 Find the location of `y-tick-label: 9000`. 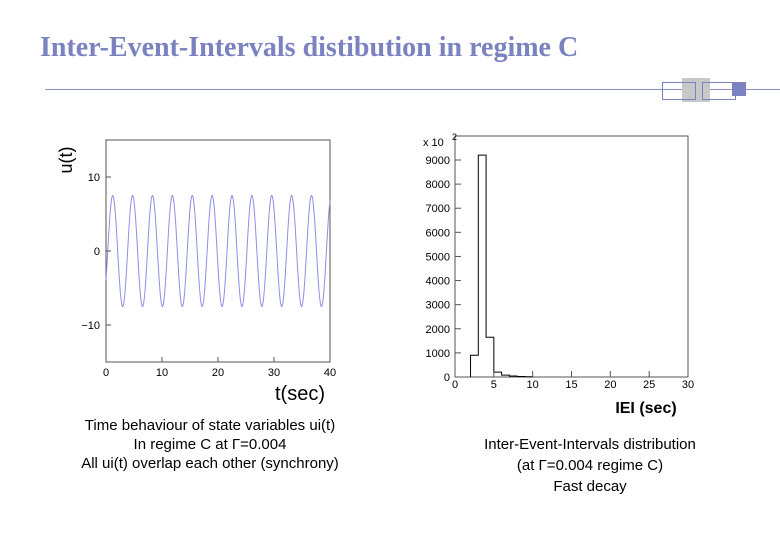

y-tick-label: 9000 is located at coordinates (438, 161).